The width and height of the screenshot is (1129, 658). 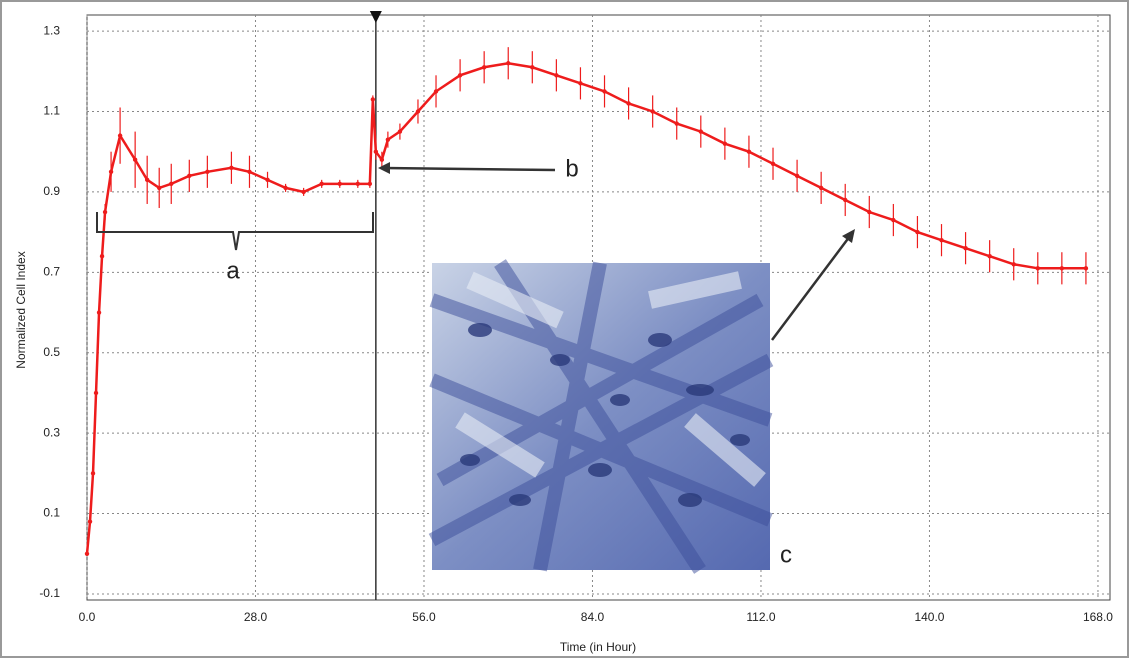 What do you see at coordinates (51, 432) in the screenshot?
I see `y-tick-label: 0.3` at bounding box center [51, 432].